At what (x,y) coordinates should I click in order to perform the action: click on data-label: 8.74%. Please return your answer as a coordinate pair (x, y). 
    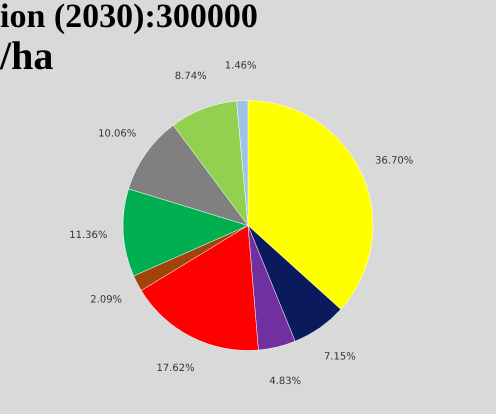
    Looking at the image, I should click on (190, 76).